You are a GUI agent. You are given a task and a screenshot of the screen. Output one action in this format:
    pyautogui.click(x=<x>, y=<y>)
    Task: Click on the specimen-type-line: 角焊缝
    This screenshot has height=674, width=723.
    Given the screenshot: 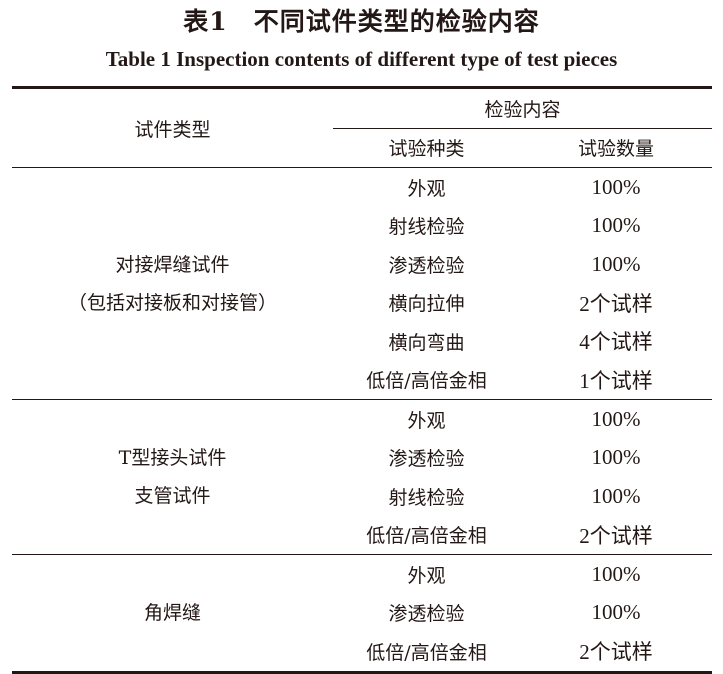 What is the action you would take?
    pyautogui.click(x=172, y=612)
    